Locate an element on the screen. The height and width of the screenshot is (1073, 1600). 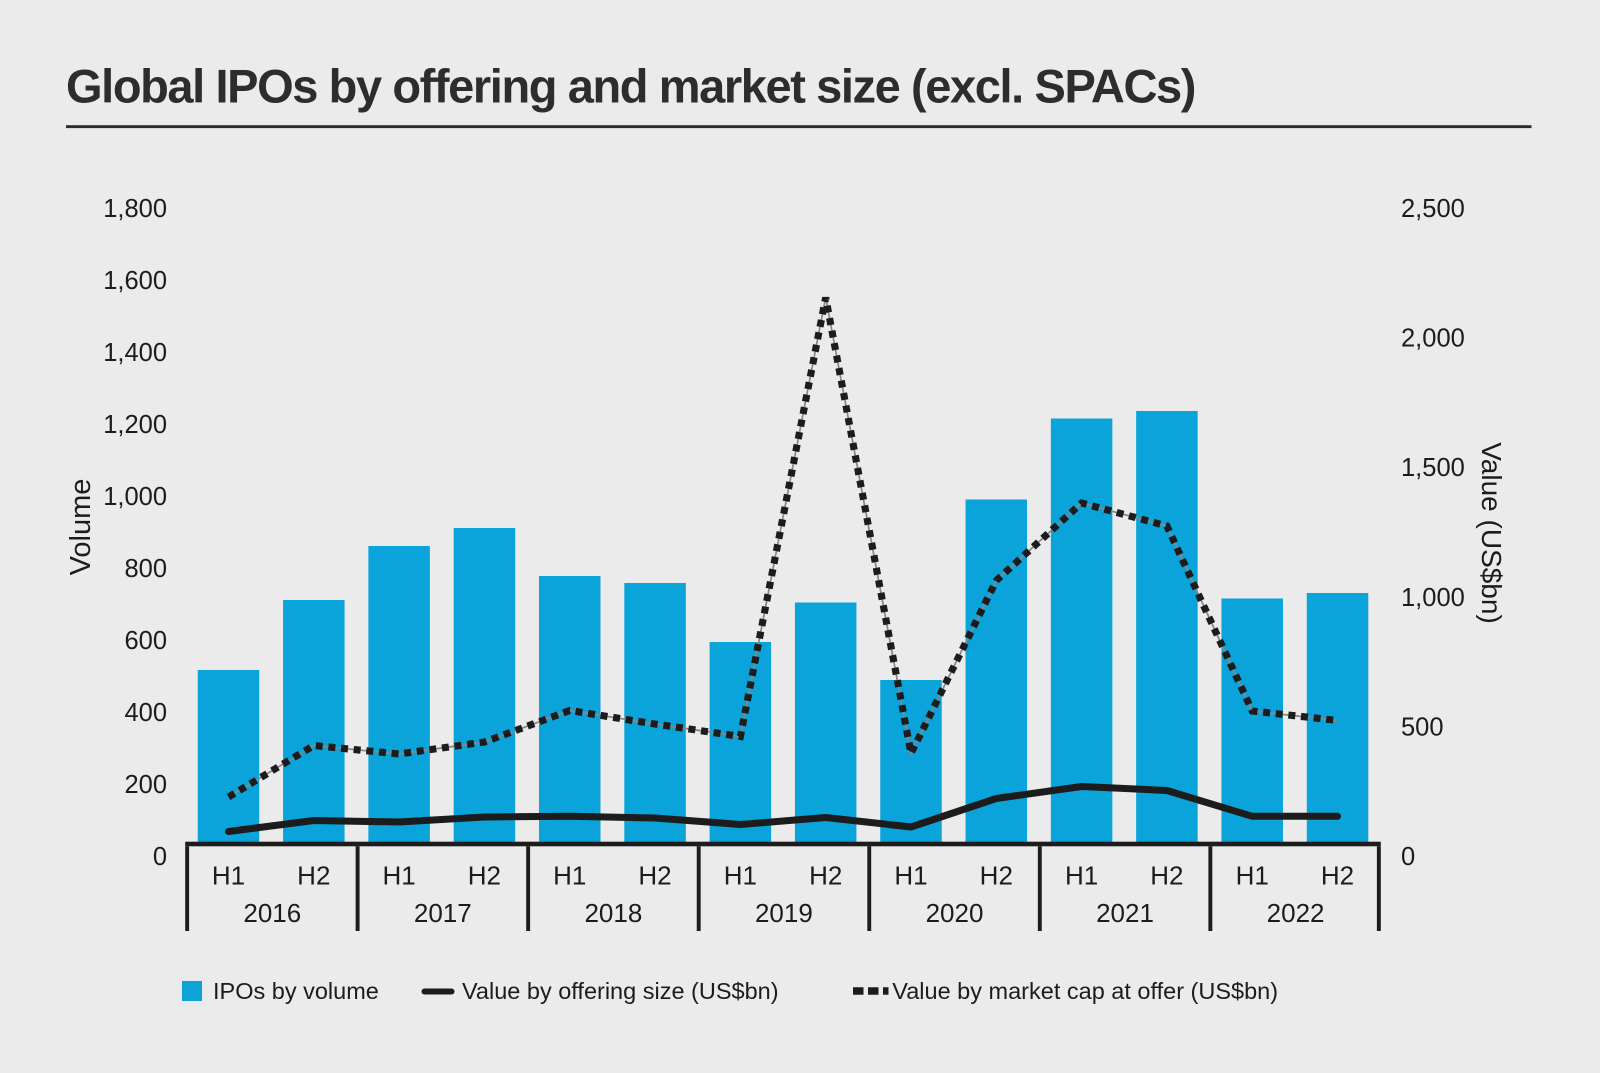
svg-text: 2021 is located at coordinates (1125, 913).